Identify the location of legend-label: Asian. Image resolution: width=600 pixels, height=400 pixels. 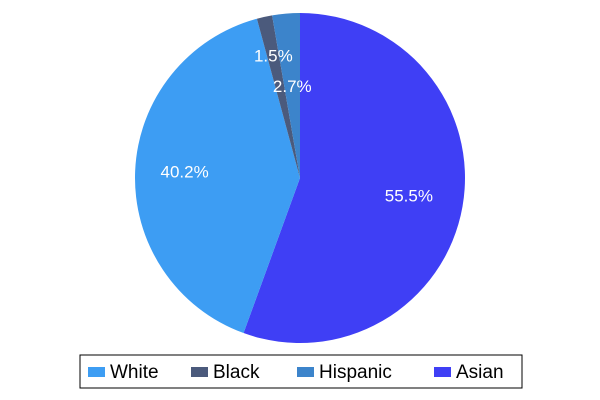
(480, 372).